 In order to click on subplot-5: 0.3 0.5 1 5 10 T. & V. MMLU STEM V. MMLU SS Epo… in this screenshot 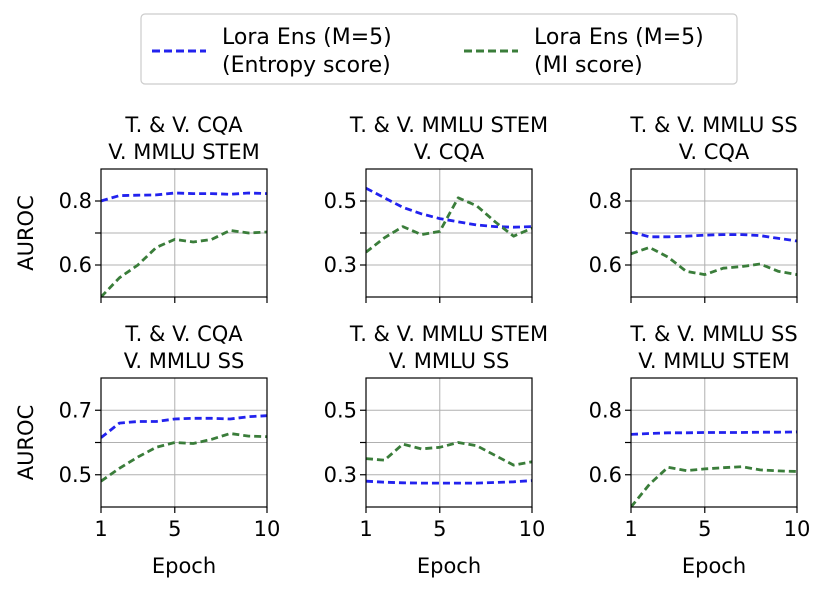, I will do `click(436, 450)`.